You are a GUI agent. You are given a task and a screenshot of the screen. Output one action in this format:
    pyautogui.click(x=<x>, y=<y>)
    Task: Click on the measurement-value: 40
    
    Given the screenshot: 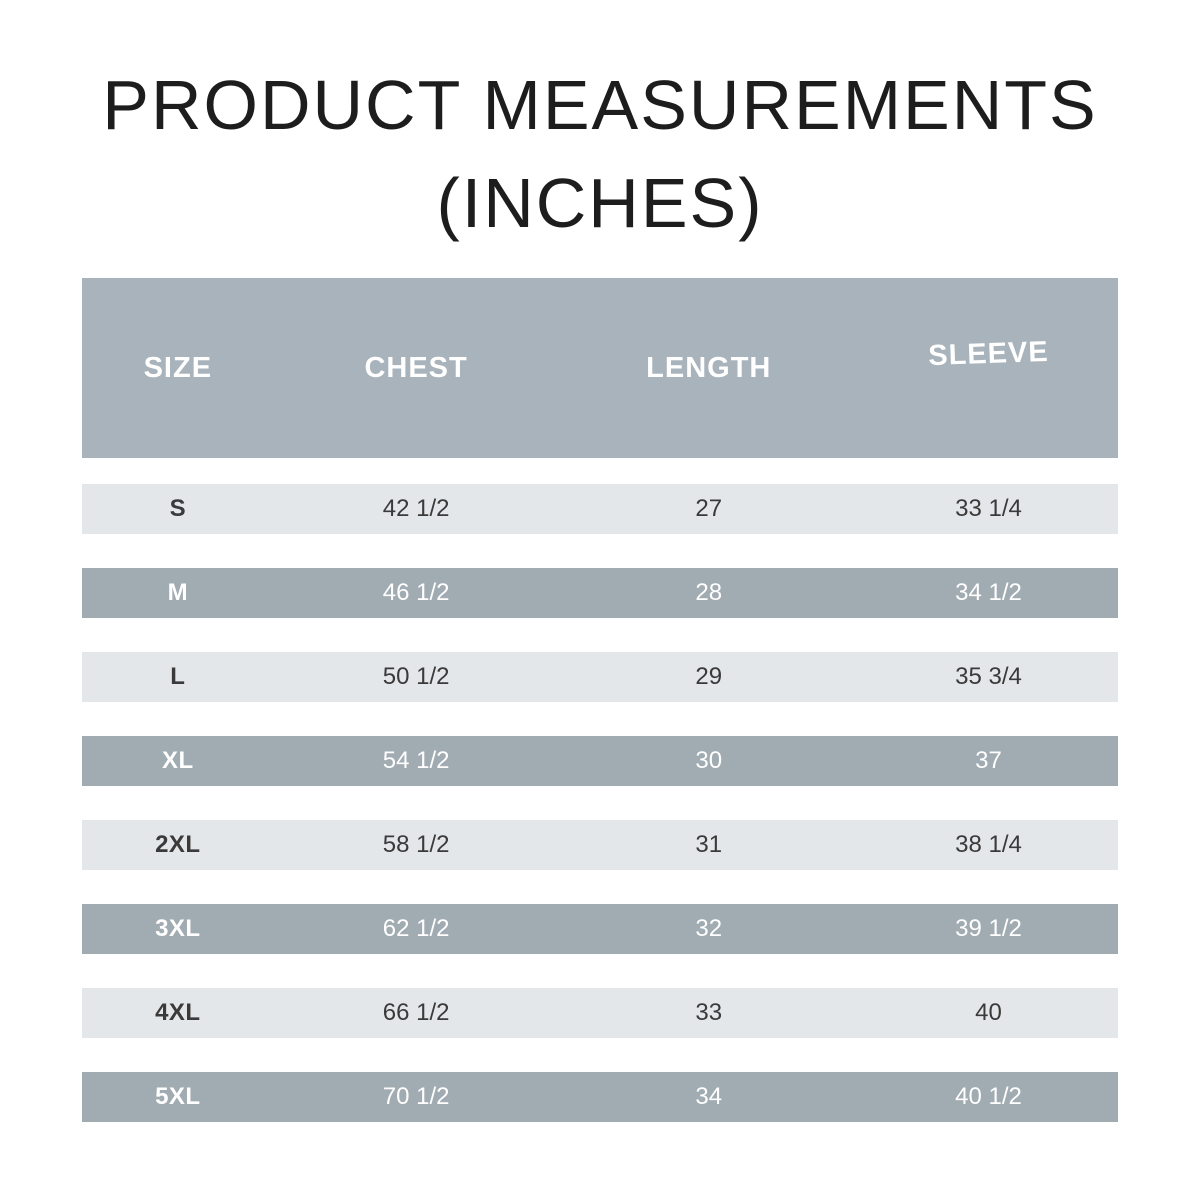 What is the action you would take?
    pyautogui.click(x=988, y=1012)
    